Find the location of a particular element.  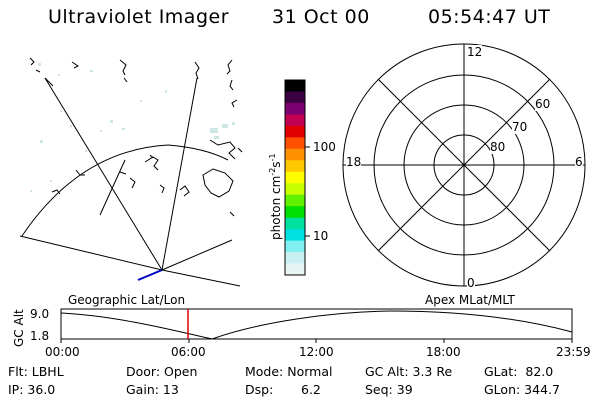

seq-field: Seq: 39 is located at coordinates (389, 389).